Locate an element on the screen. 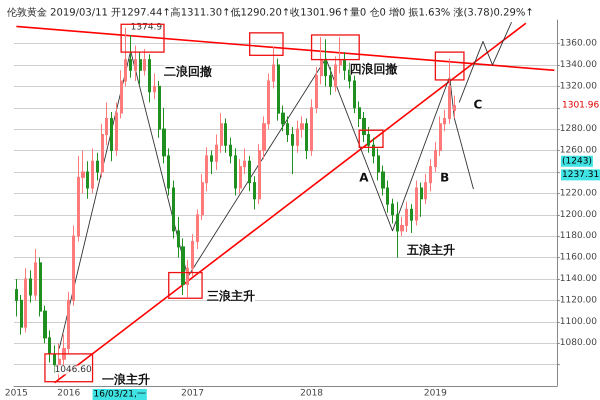 The height and width of the screenshot is (400, 600). annotation: 四浪回撤 is located at coordinates (374, 69).